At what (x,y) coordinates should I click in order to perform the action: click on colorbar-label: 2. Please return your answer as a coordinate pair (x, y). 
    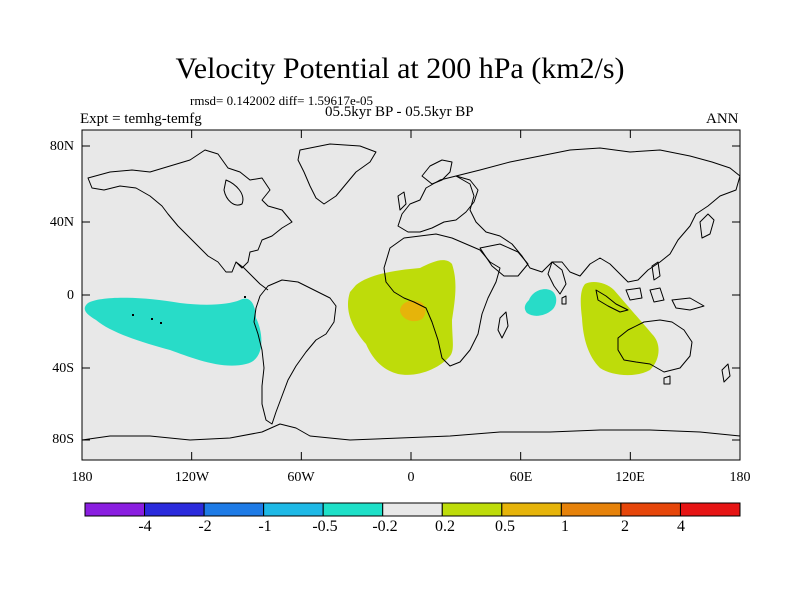
    Looking at the image, I should click on (625, 526).